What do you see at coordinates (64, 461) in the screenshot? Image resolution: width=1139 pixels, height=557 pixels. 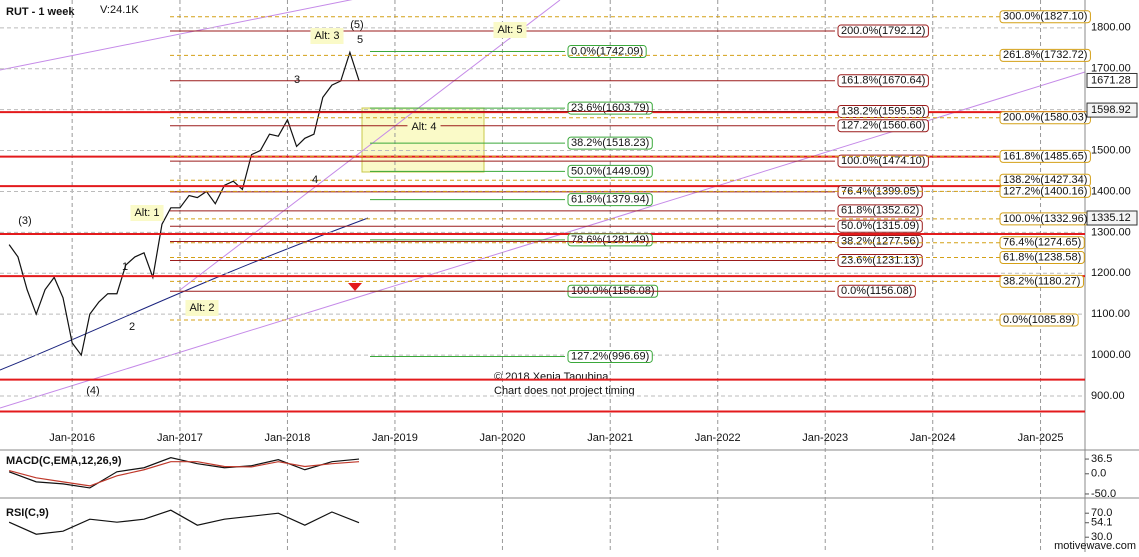 I see `panel-title: MACD(C,EMA,12,26,9)` at bounding box center [64, 461].